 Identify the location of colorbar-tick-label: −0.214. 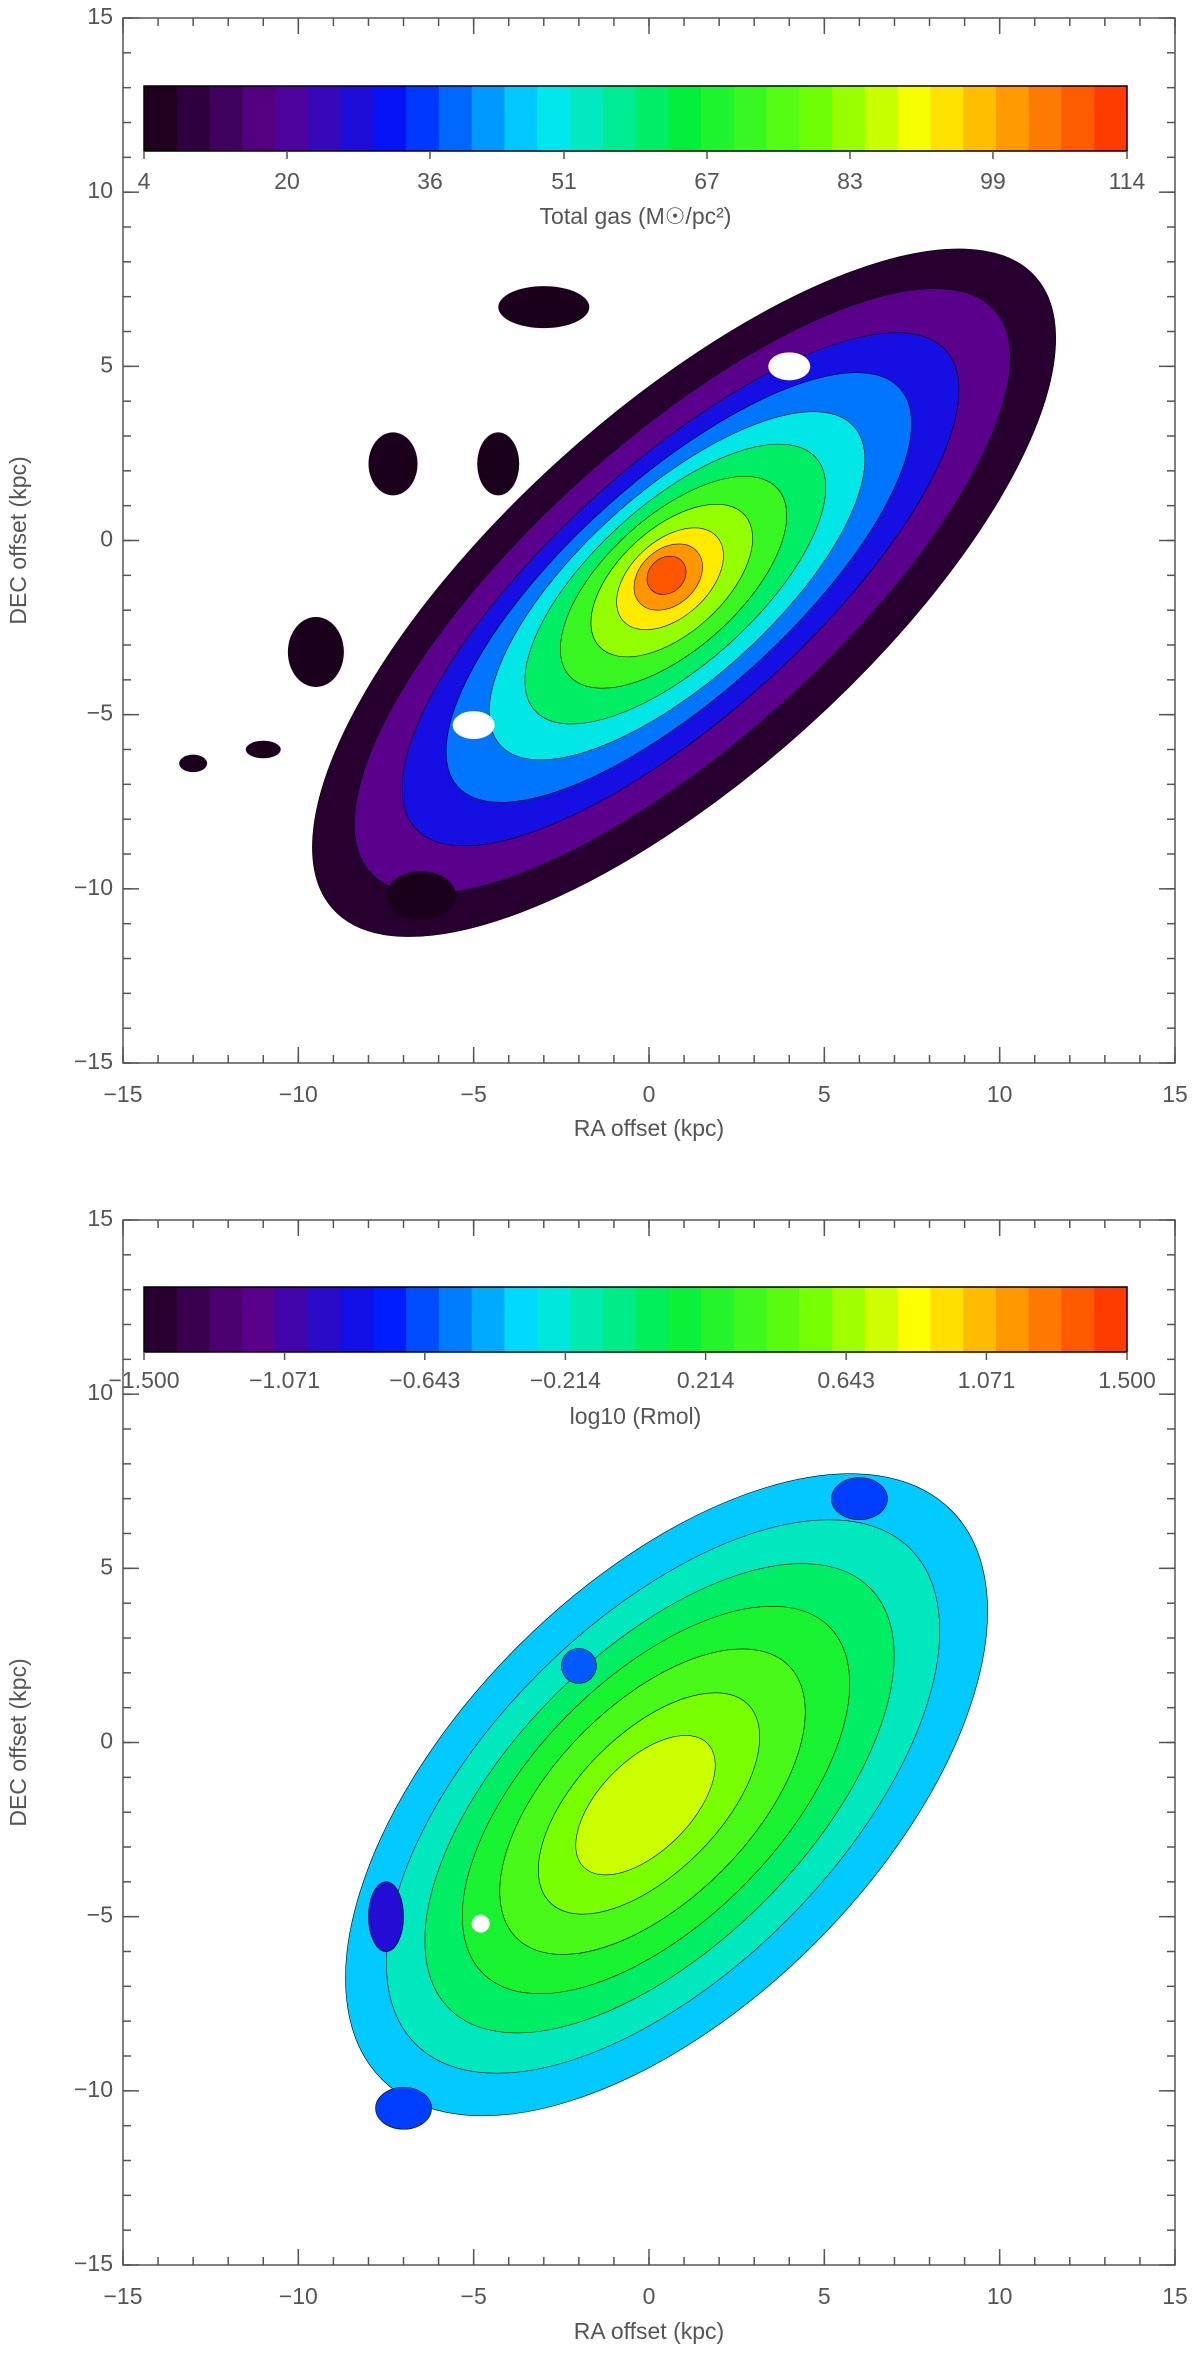
(565, 1380).